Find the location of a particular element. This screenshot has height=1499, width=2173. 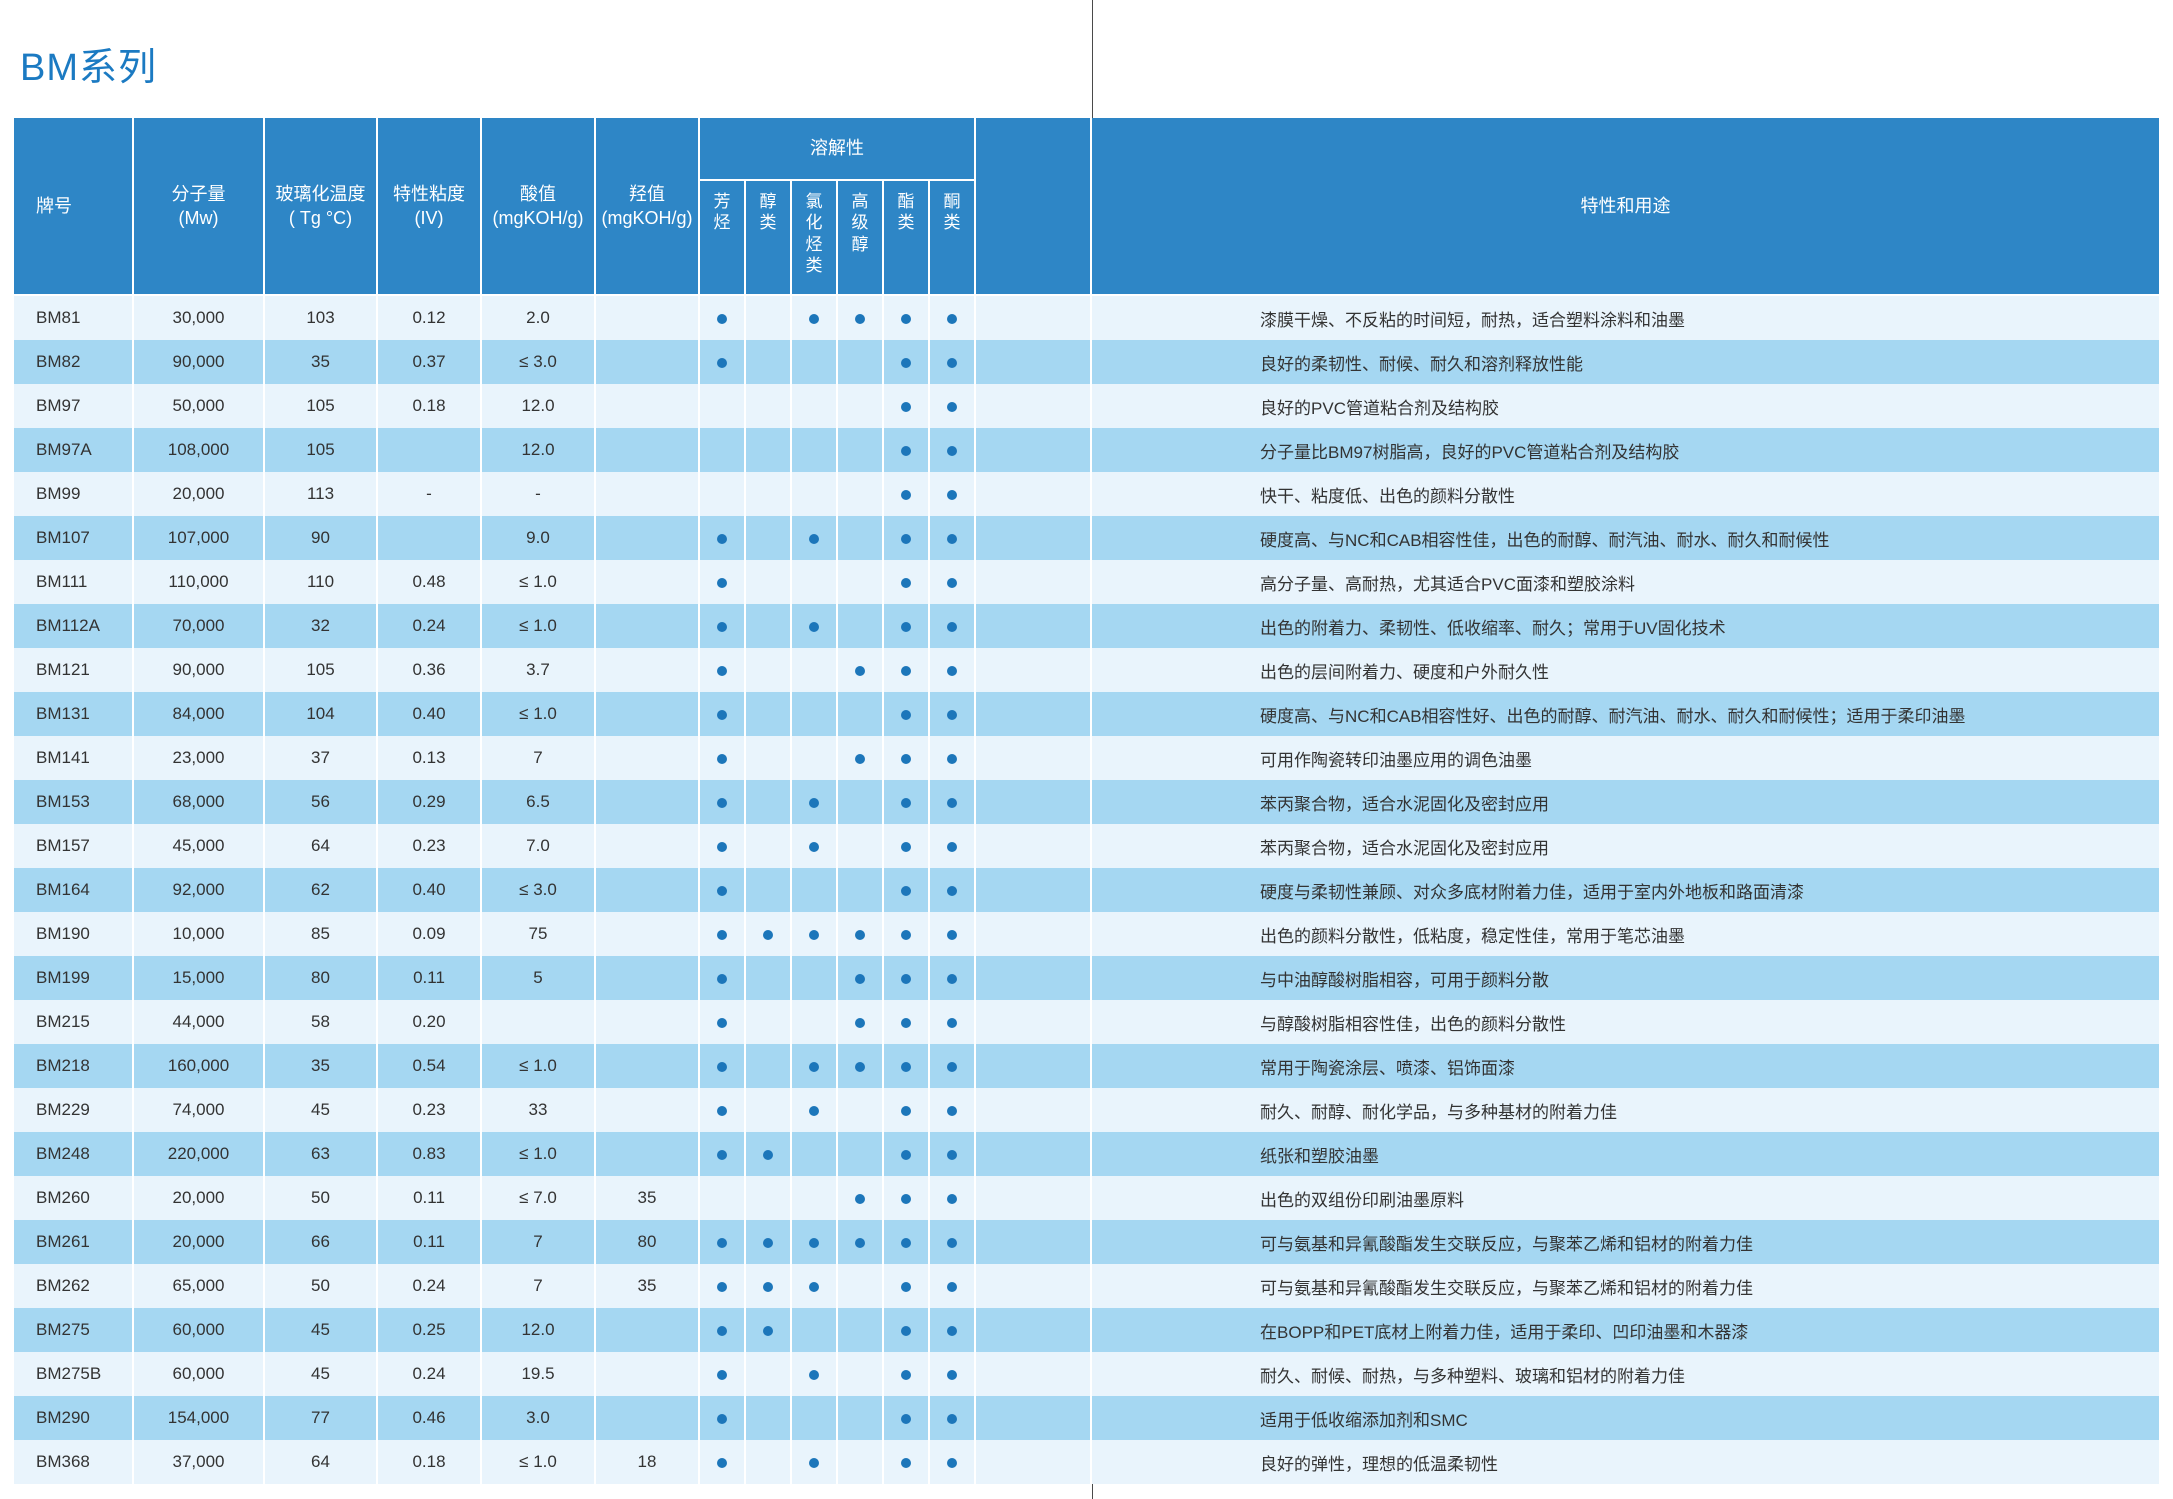

chlorinated-hydrocarbons-label: 氯化烃类 is located at coordinates (814, 233).